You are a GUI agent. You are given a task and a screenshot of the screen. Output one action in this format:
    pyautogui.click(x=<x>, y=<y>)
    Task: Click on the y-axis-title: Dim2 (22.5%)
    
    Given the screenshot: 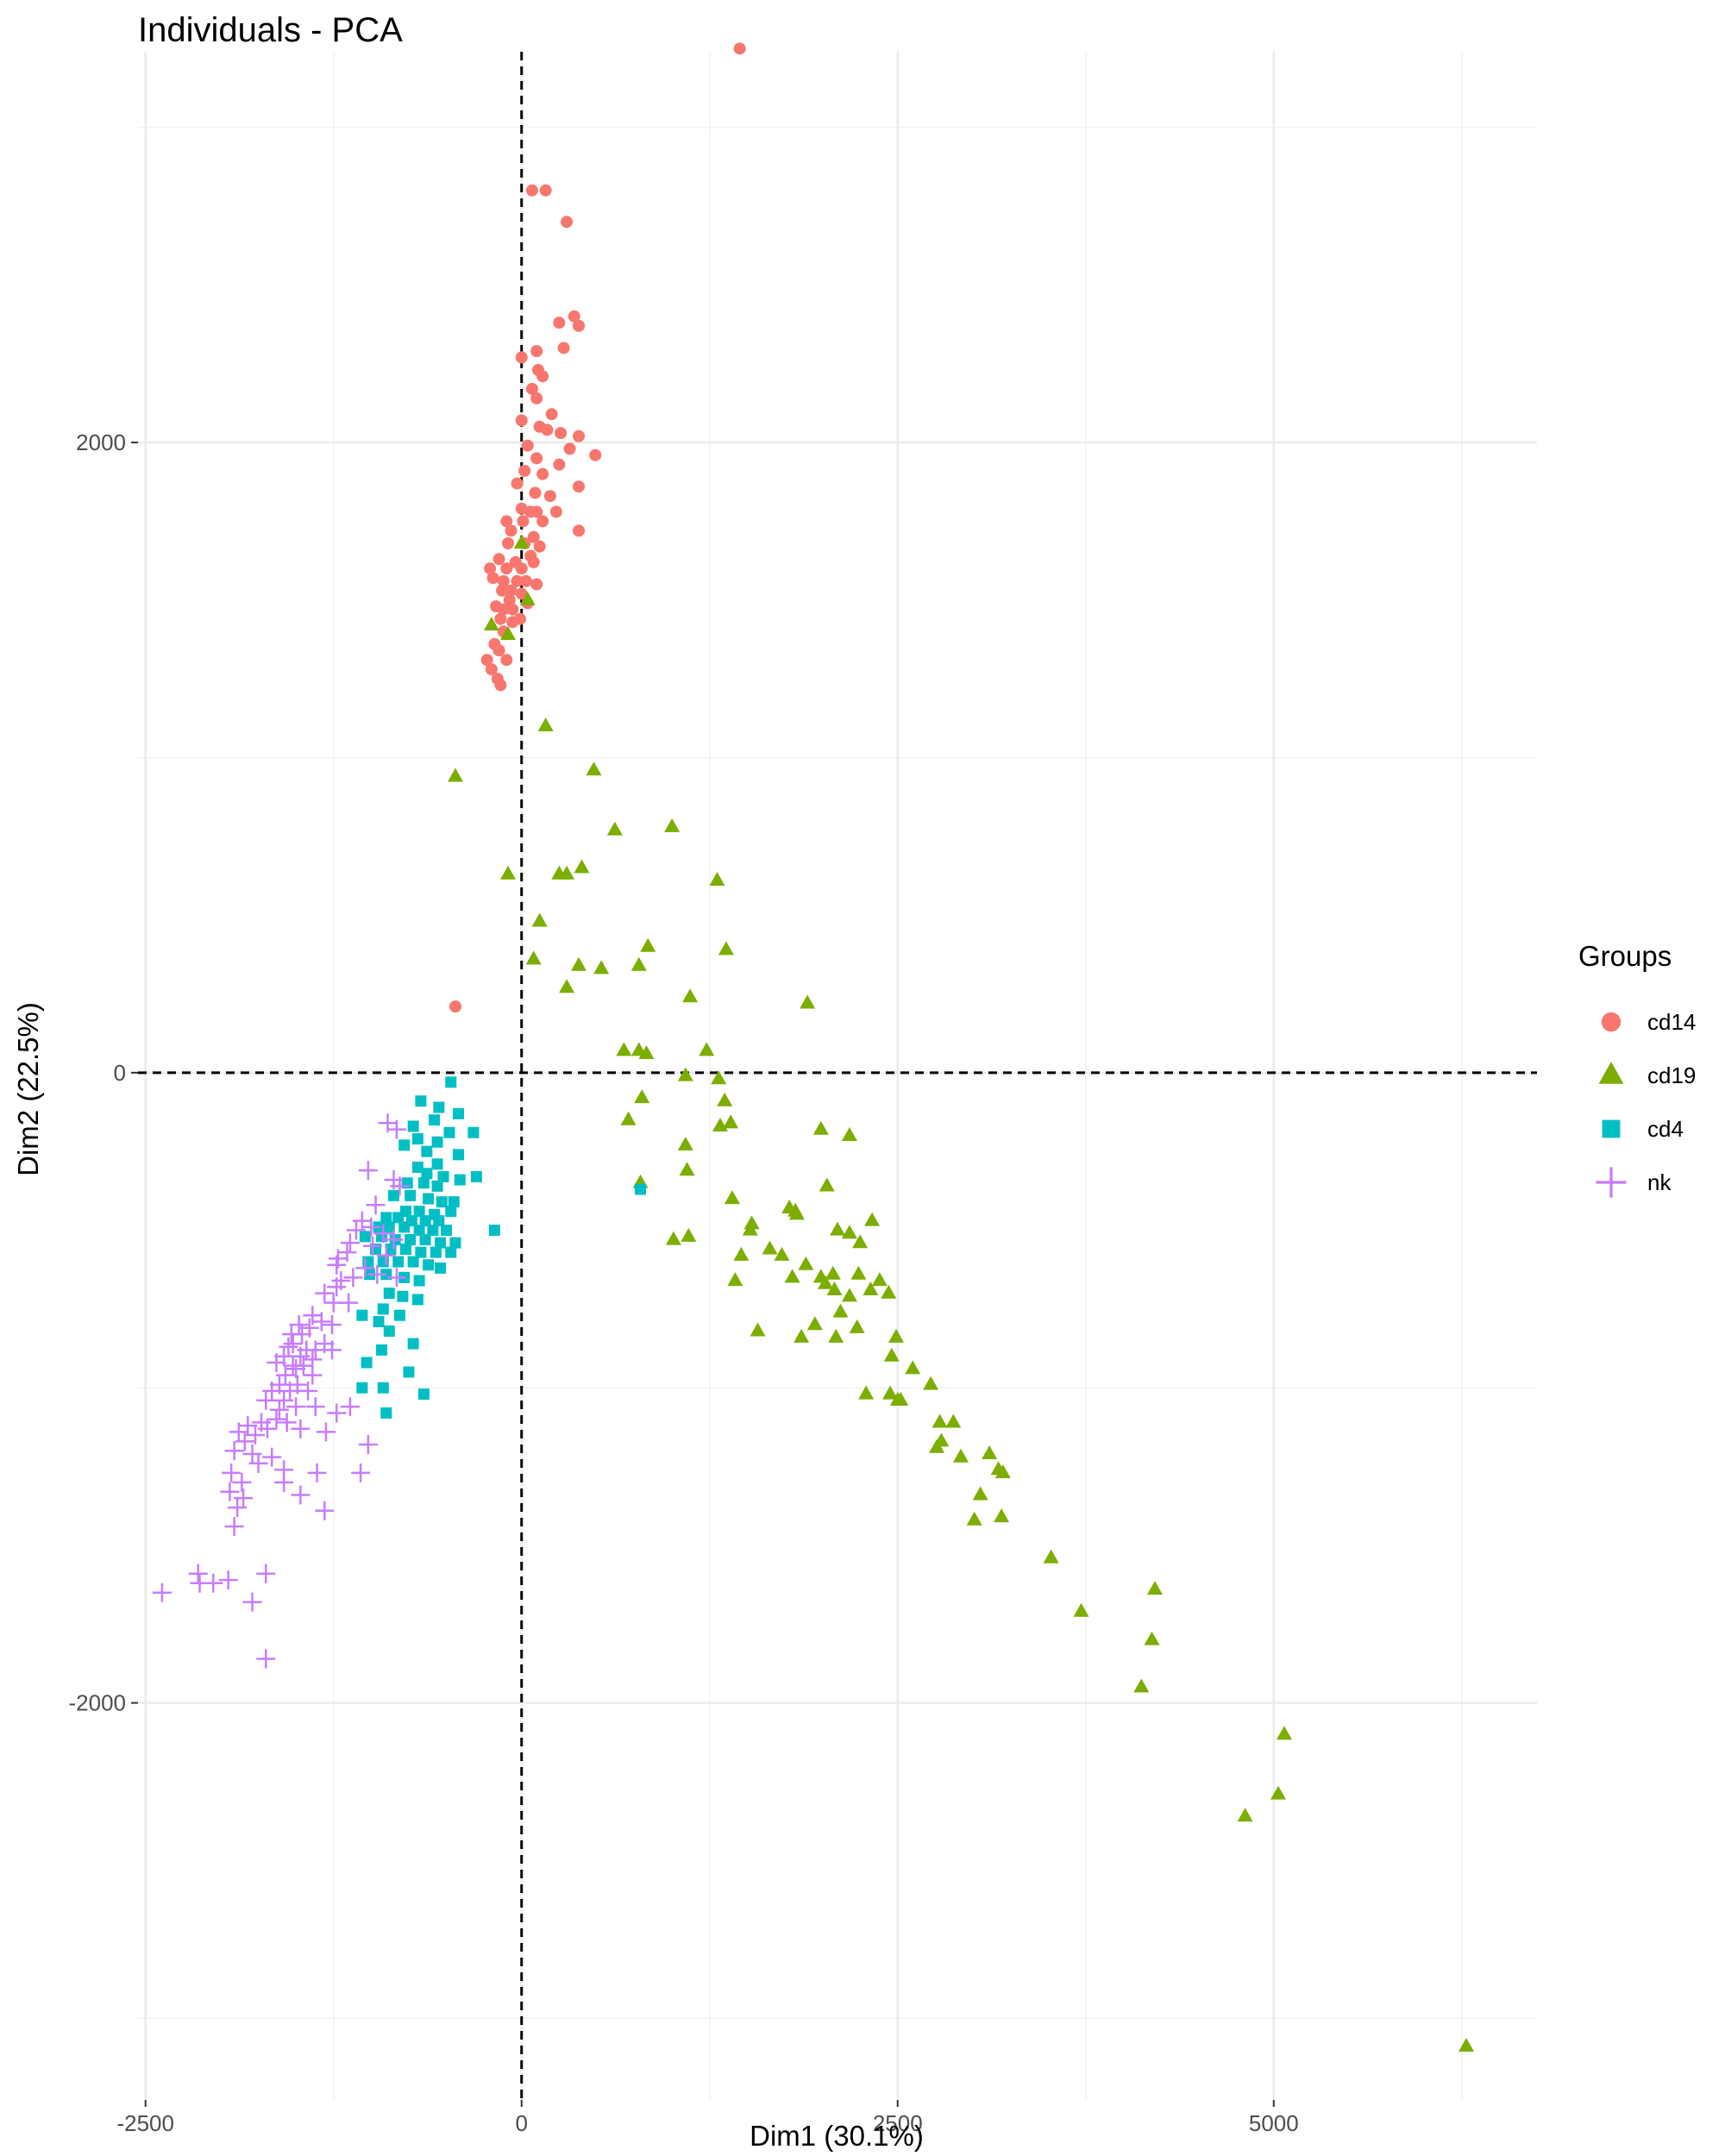 What is the action you would take?
    pyautogui.click(x=28, y=1089)
    